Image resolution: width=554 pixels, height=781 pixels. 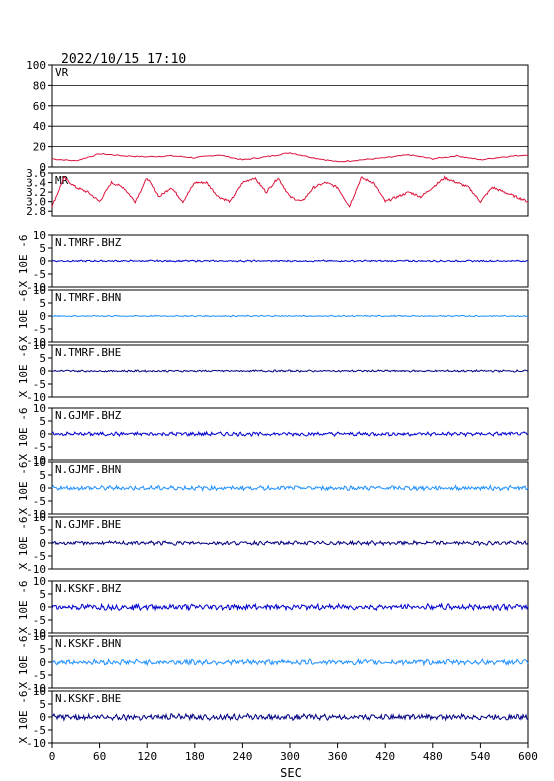 I want to click on y-tick-label: 40, so click(x=39, y=126).